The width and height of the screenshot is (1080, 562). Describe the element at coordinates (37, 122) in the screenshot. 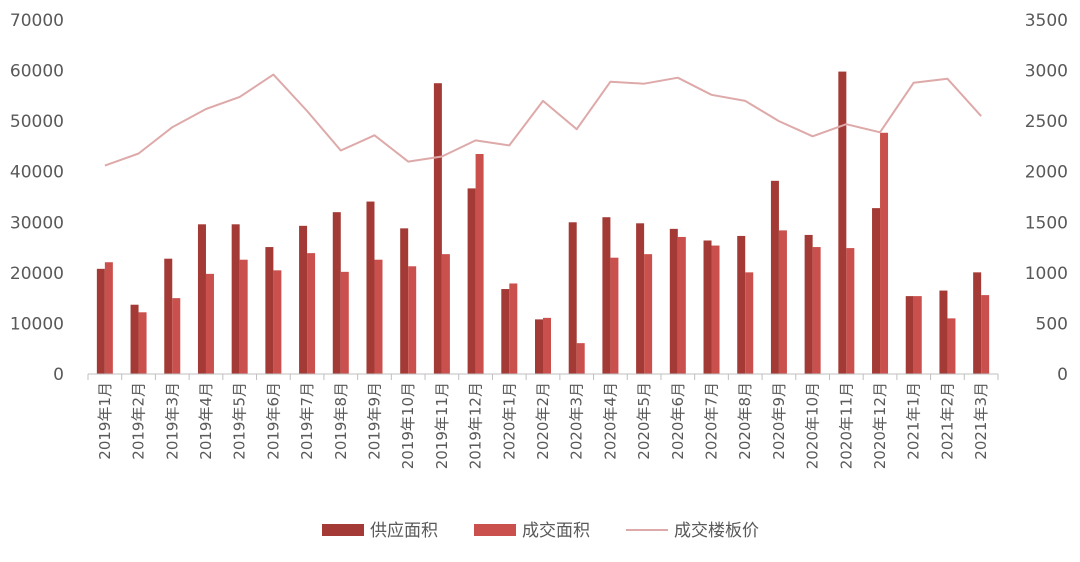

I see `y-left-tick-label: 50000` at that location.